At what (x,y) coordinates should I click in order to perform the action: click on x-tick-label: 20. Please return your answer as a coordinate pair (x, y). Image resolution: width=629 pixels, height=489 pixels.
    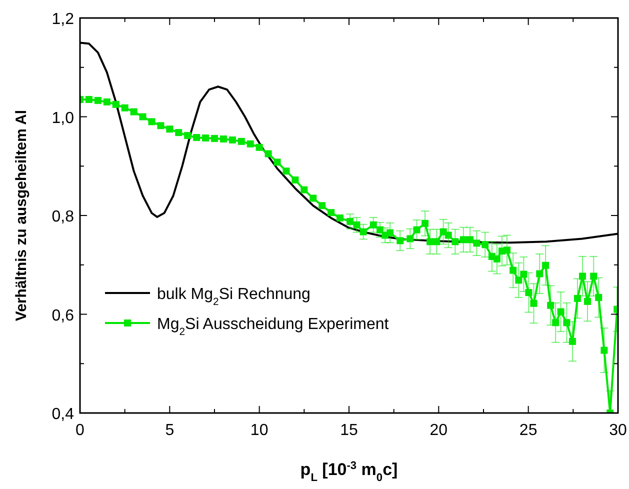
    Looking at the image, I should click on (439, 430).